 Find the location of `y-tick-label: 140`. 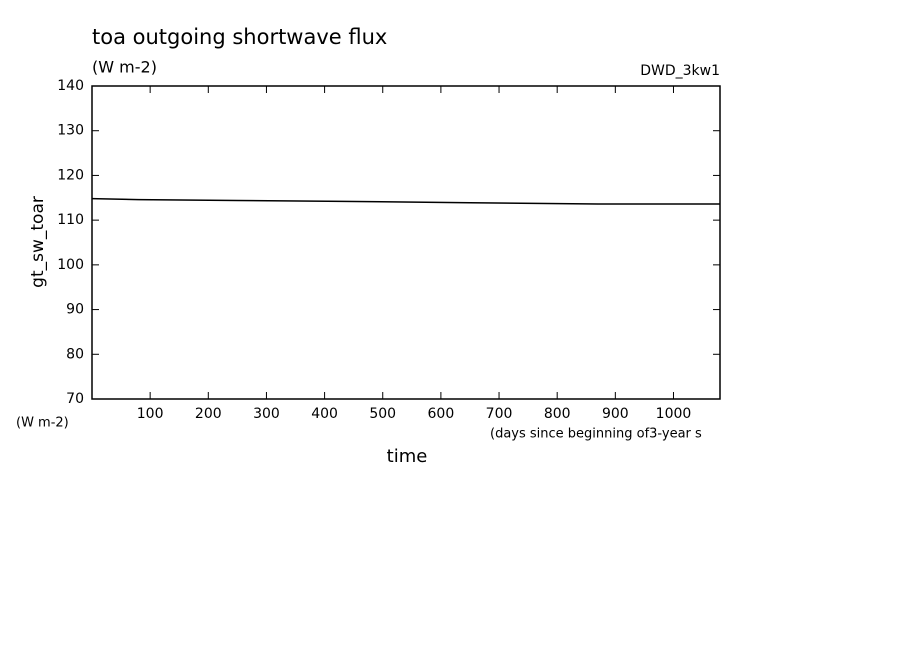

y-tick-label: 140 is located at coordinates (70, 86).